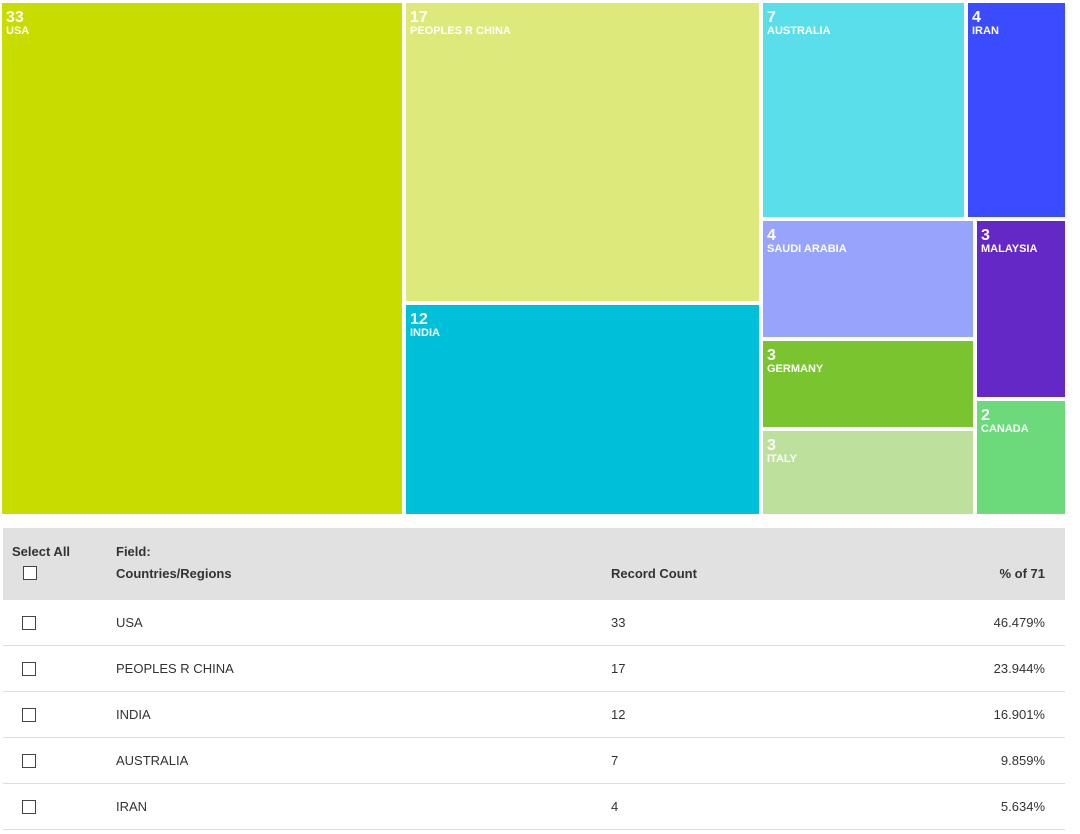  What do you see at coordinates (1021, 457) in the screenshot?
I see `treemap-tile-canada: 2 CANADA` at bounding box center [1021, 457].